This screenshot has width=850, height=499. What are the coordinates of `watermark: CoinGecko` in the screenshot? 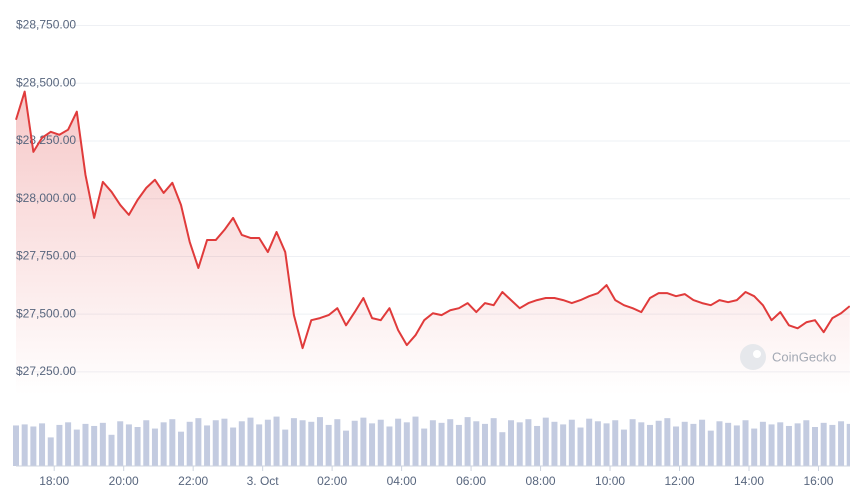 It's located at (788, 357).